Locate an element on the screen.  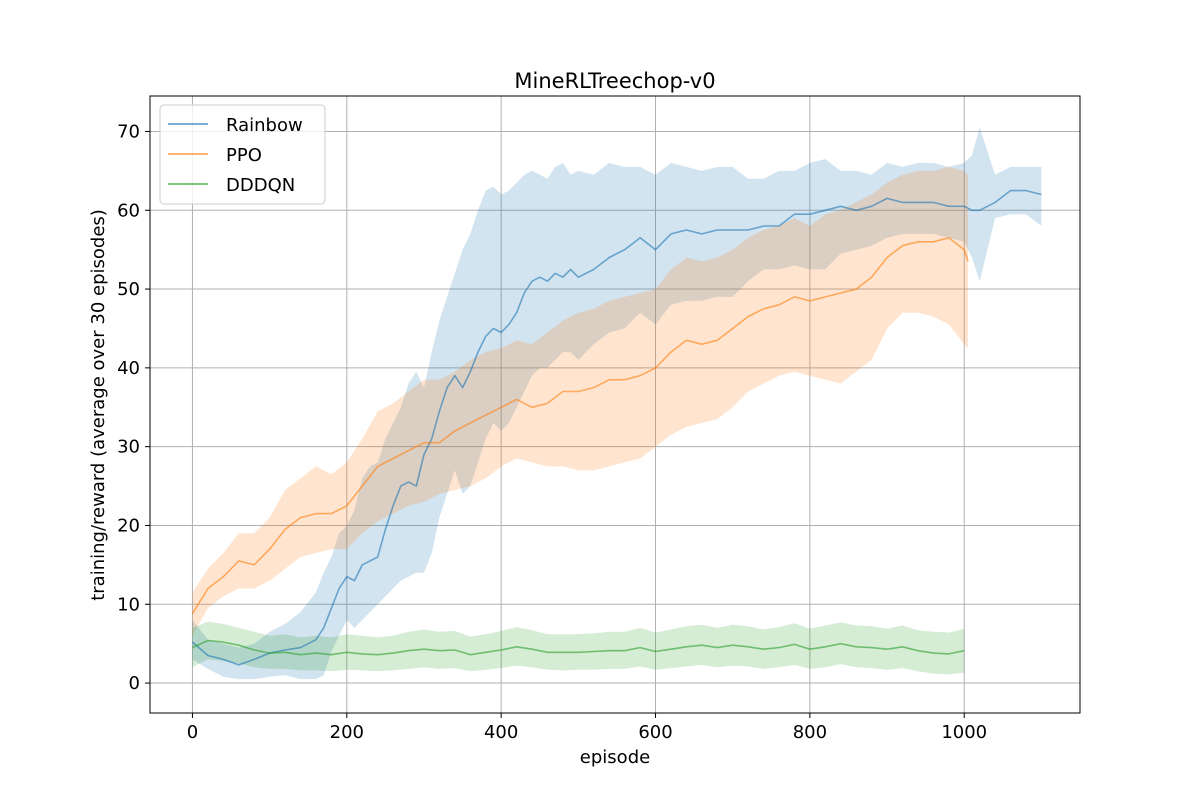
y-tick-label: 40 is located at coordinates (128, 368).